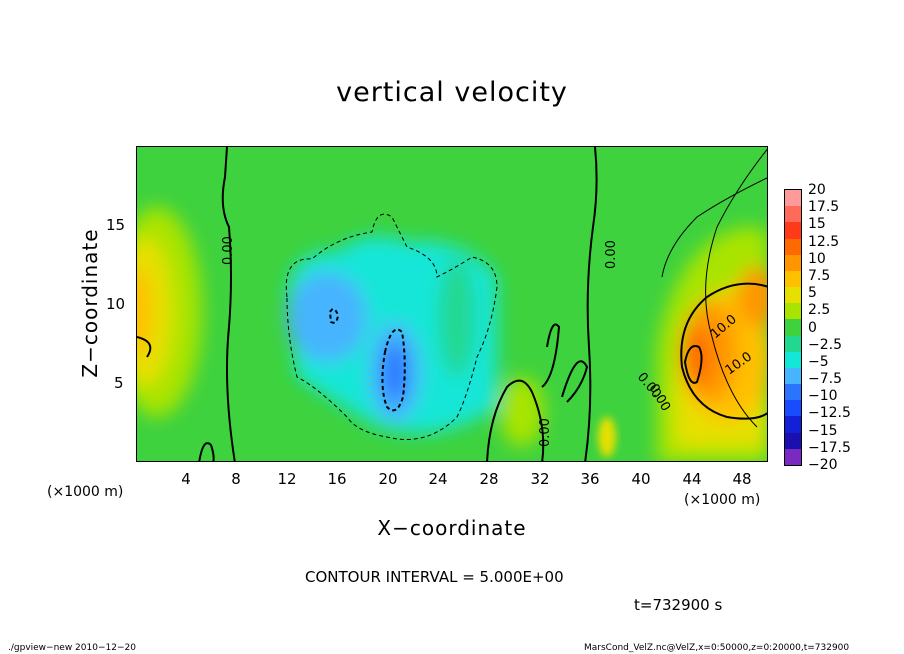 The image size is (904, 654). What do you see at coordinates (144, 312) in the screenshot?
I see `left-updraft-core` at bounding box center [144, 312].